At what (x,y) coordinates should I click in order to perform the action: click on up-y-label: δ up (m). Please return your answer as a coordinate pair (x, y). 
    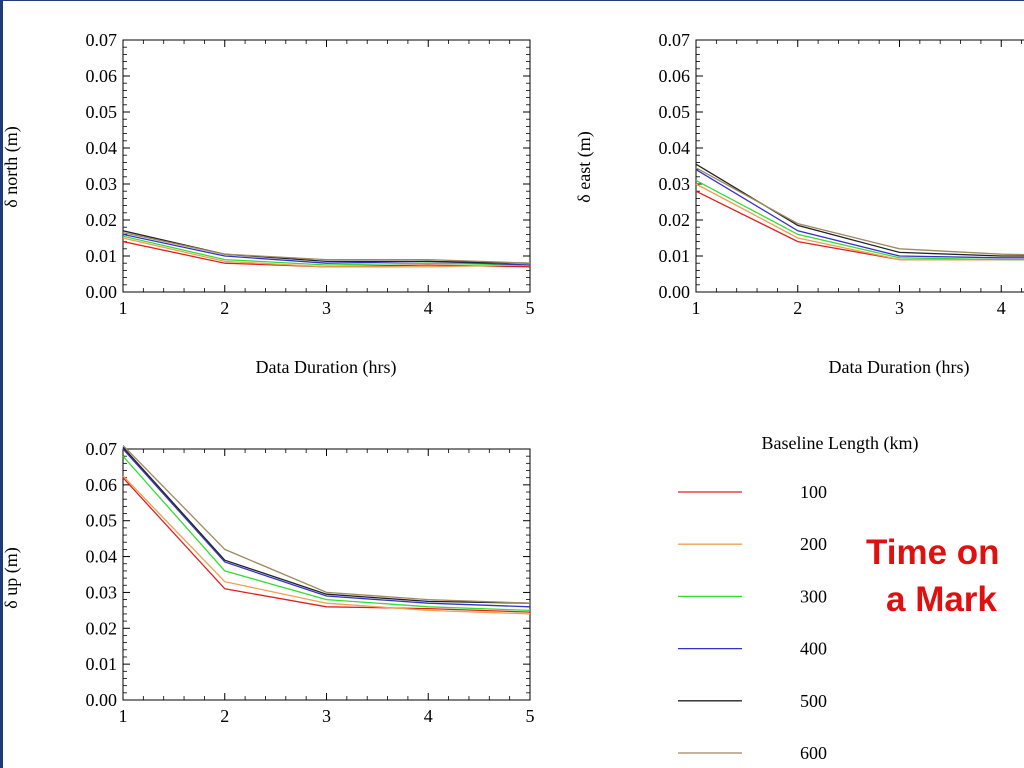
    Looking at the image, I should click on (11, 577).